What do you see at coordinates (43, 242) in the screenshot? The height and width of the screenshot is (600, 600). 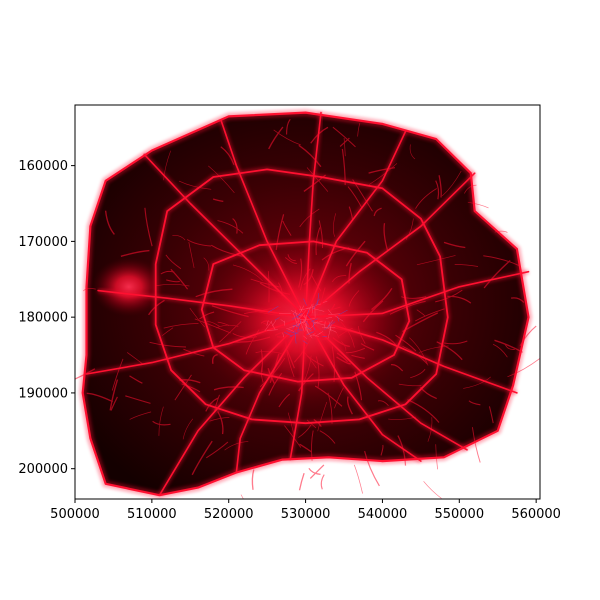 I see `y-tick-label: 170000` at bounding box center [43, 242].